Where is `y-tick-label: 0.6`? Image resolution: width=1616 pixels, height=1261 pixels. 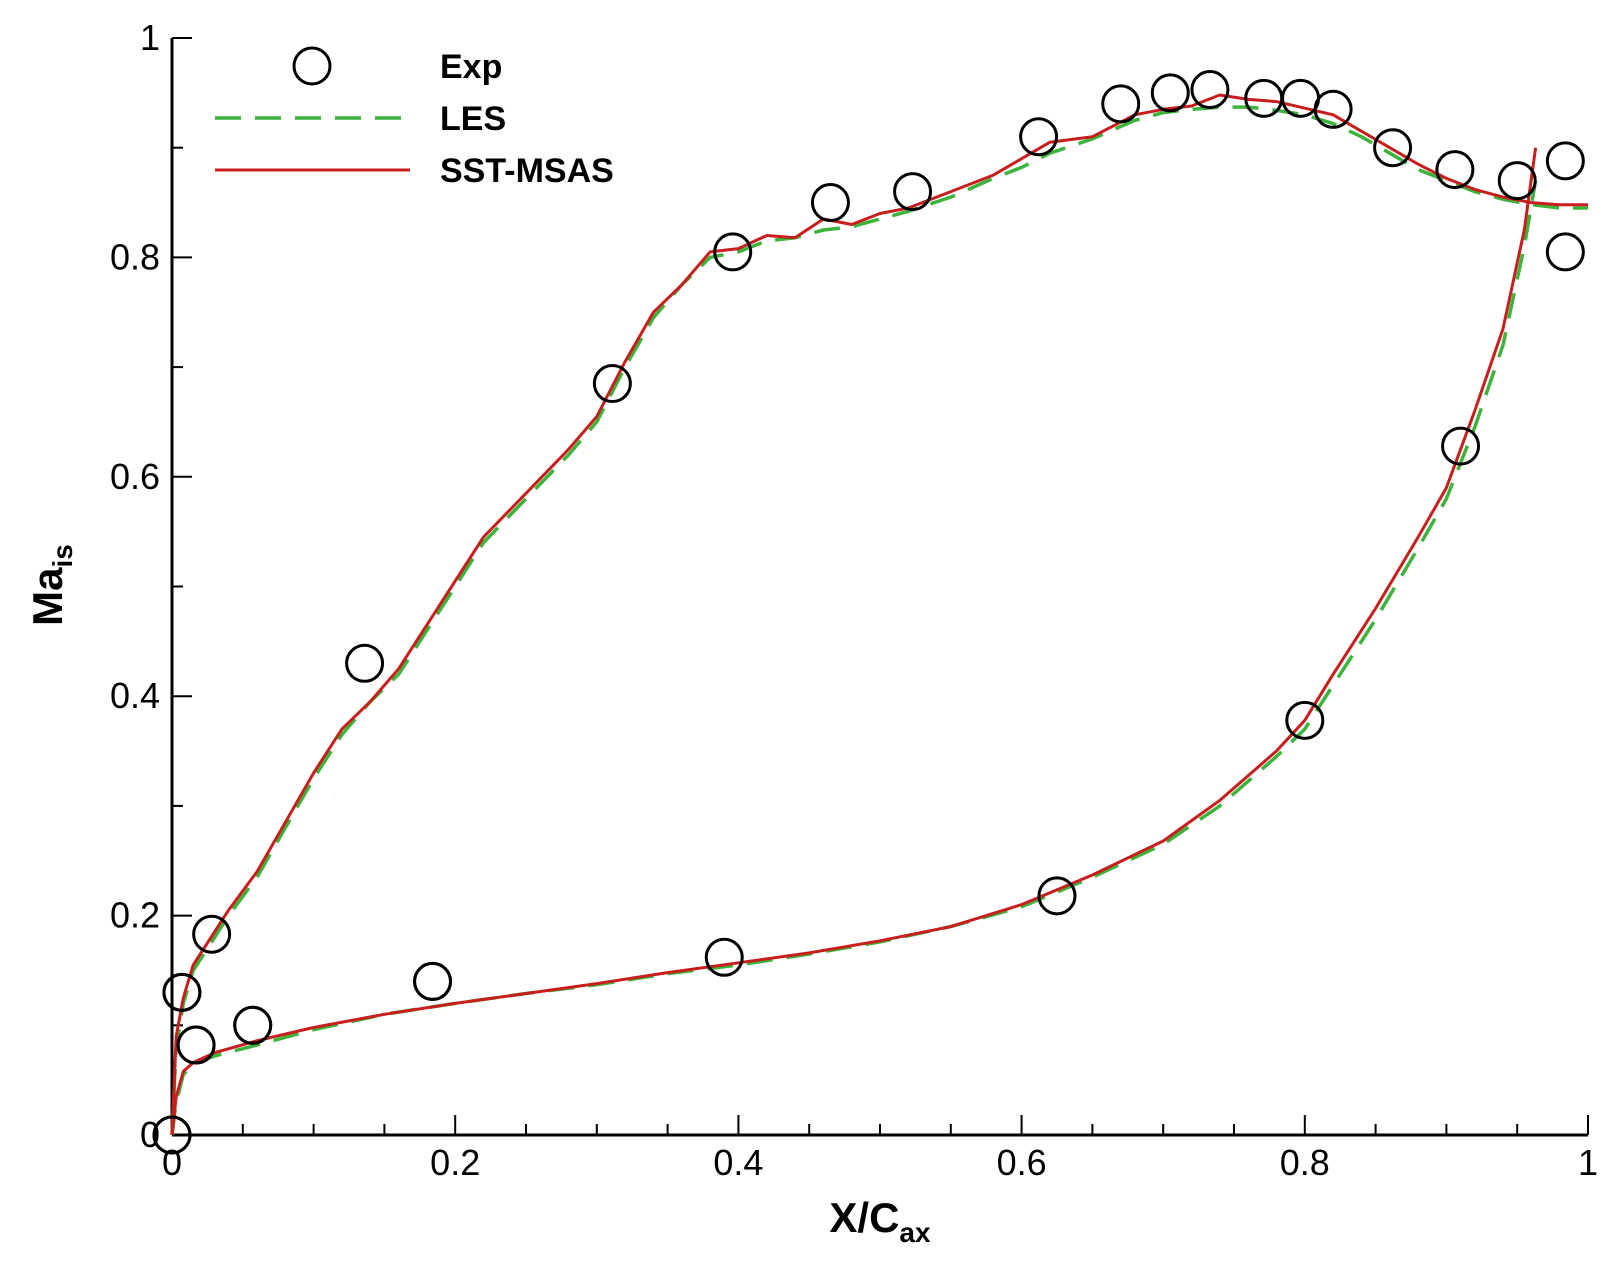
y-tick-label: 0.6 is located at coordinates (135, 476).